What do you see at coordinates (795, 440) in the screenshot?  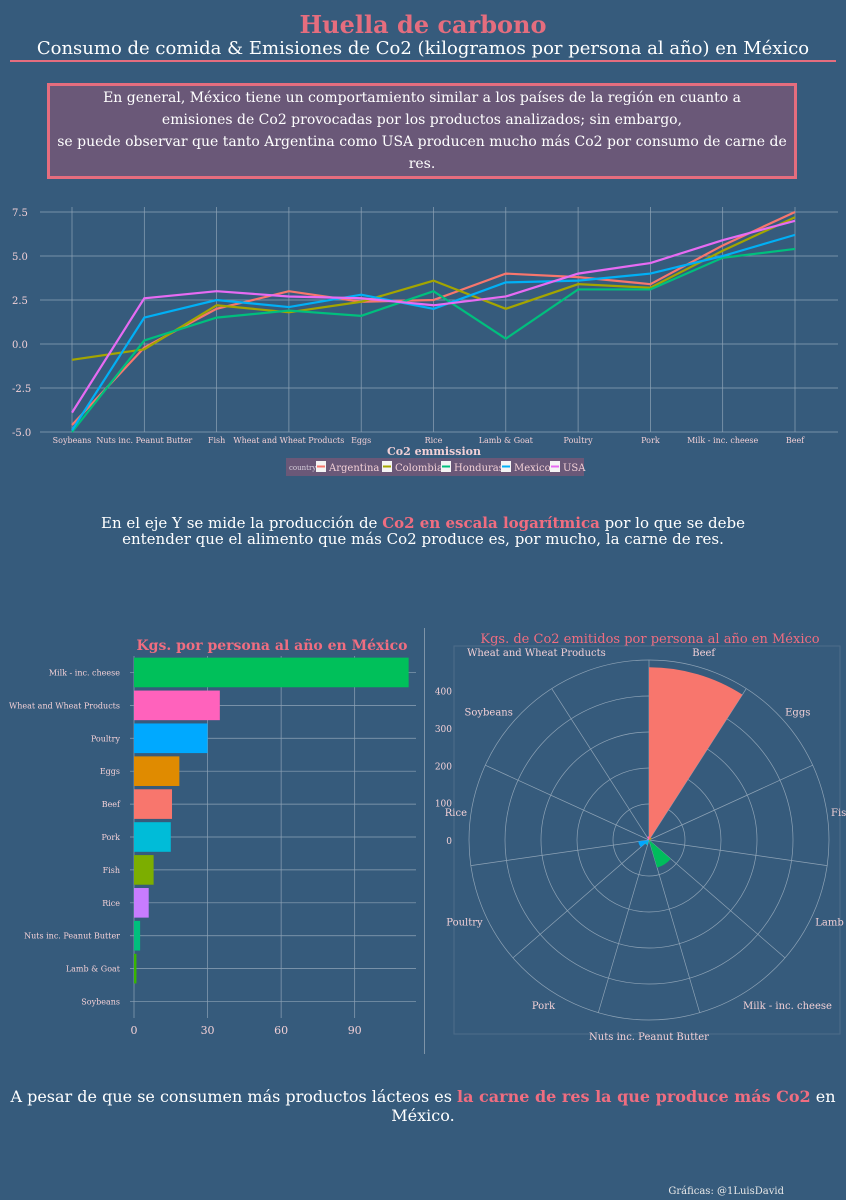 I see `x-tick-label: Beef` at bounding box center [795, 440].